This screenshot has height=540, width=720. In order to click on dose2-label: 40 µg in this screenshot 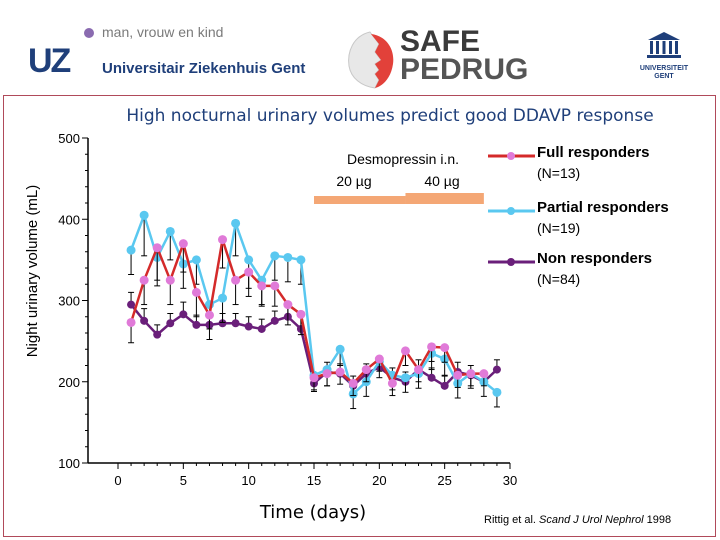, I will do `click(441, 181)`.